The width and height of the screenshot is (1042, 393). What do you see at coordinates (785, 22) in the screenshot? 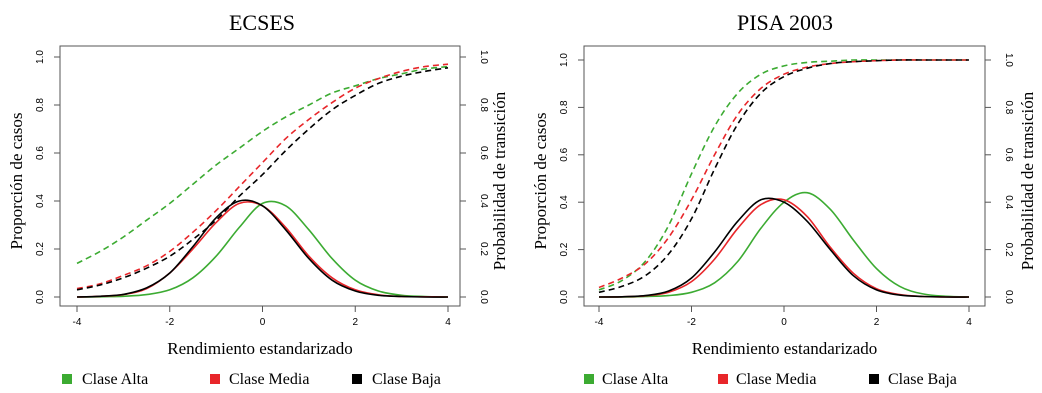
I see `chart-title: PISA 2003` at bounding box center [785, 22].